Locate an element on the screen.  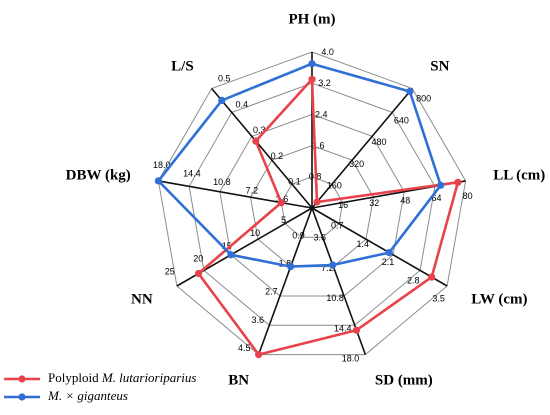
axis-label: LW (cm) is located at coordinates (499, 299).